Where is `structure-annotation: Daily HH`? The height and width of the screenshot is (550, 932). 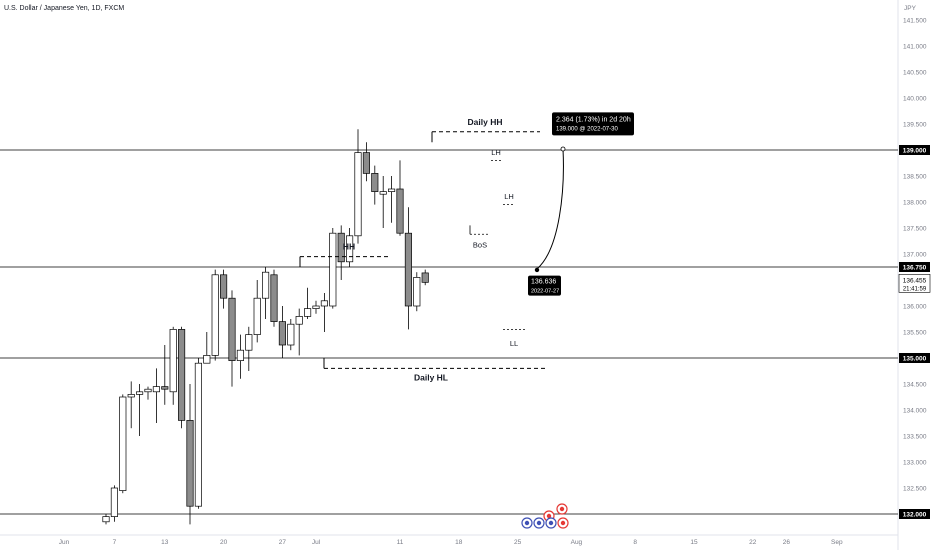 structure-annotation: Daily HH is located at coordinates (485, 122).